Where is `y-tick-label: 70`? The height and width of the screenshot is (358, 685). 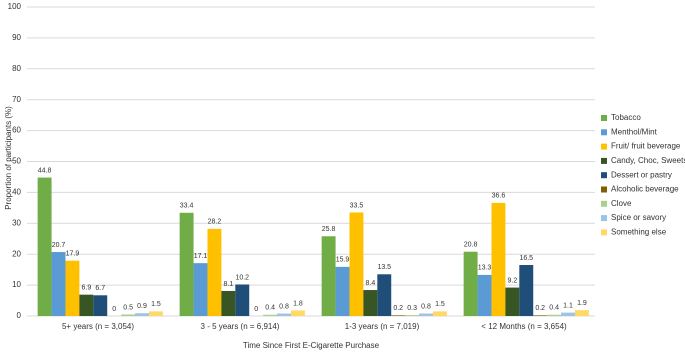
y-tick-label: 70 is located at coordinates (16, 99).